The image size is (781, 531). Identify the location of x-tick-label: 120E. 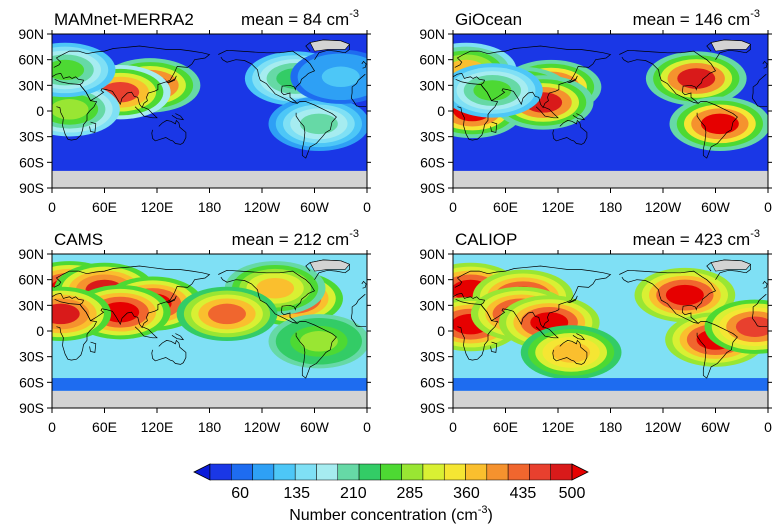
(558, 207).